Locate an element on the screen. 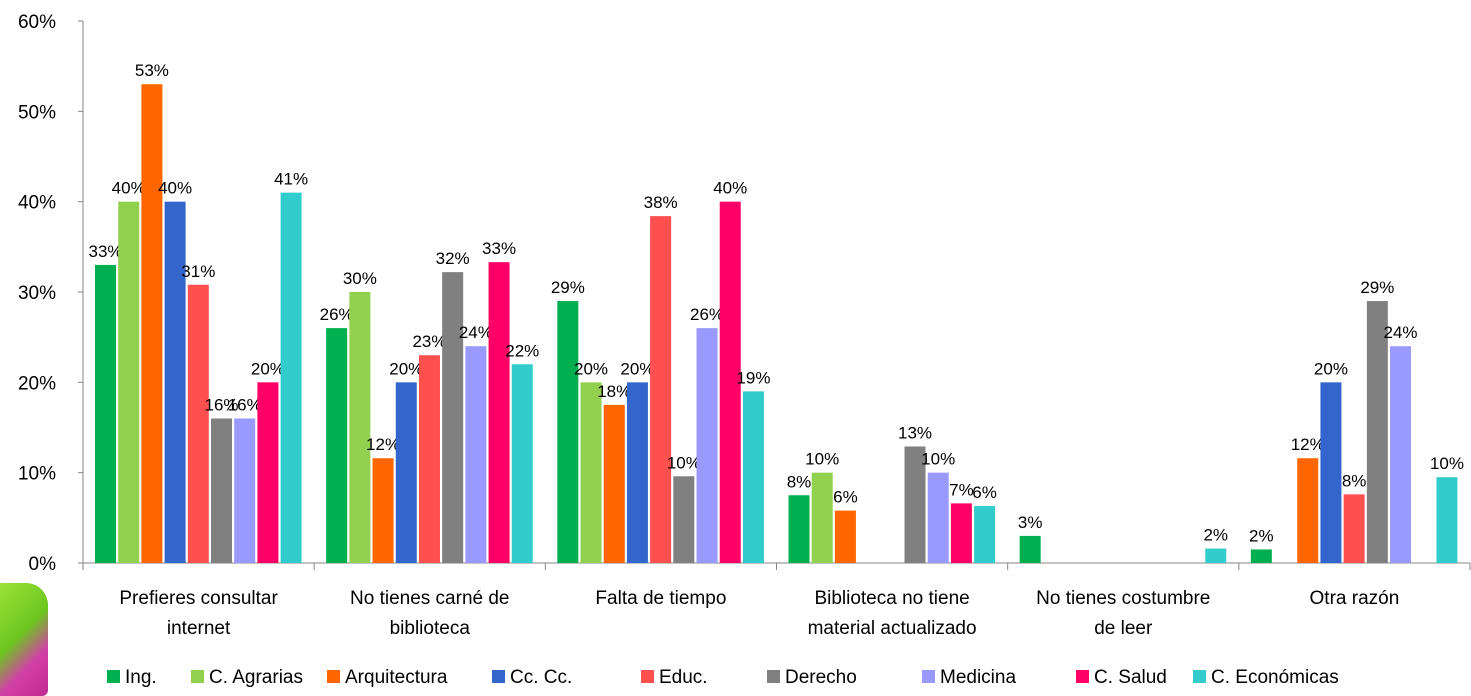  data-label: 7% is located at coordinates (961, 489).